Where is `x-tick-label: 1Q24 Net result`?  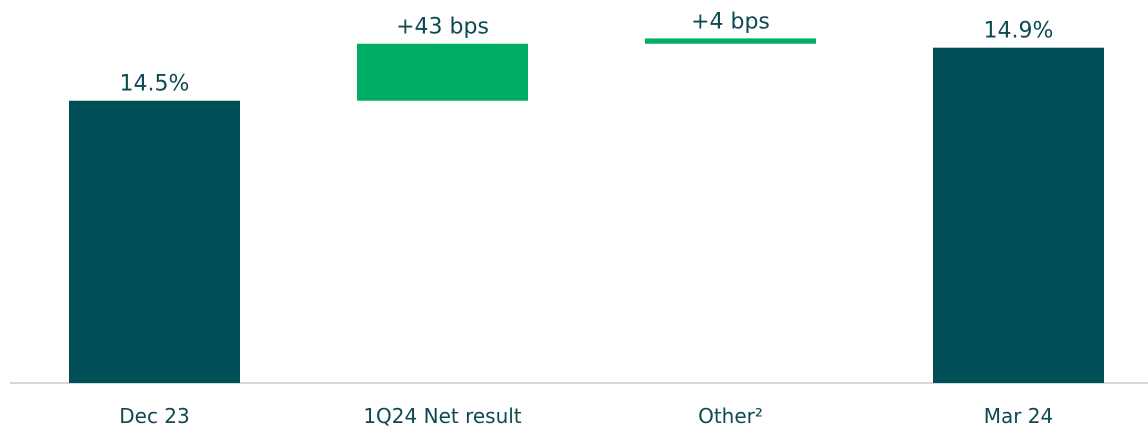
x-tick-label: 1Q24 Net result is located at coordinates (442, 416).